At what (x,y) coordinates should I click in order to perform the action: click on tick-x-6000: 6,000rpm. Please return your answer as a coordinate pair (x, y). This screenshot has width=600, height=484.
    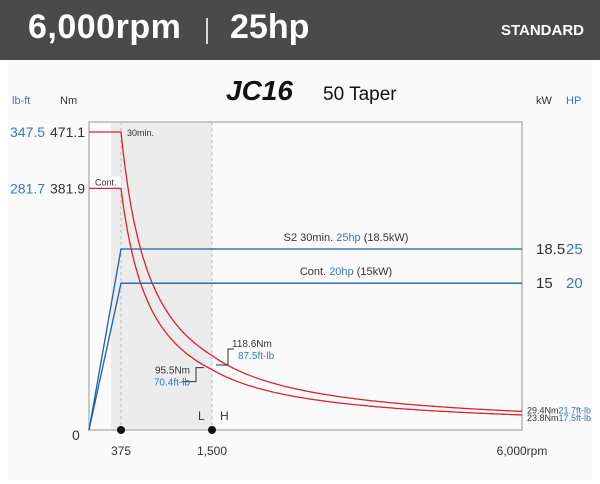
    Looking at the image, I should click on (522, 451).